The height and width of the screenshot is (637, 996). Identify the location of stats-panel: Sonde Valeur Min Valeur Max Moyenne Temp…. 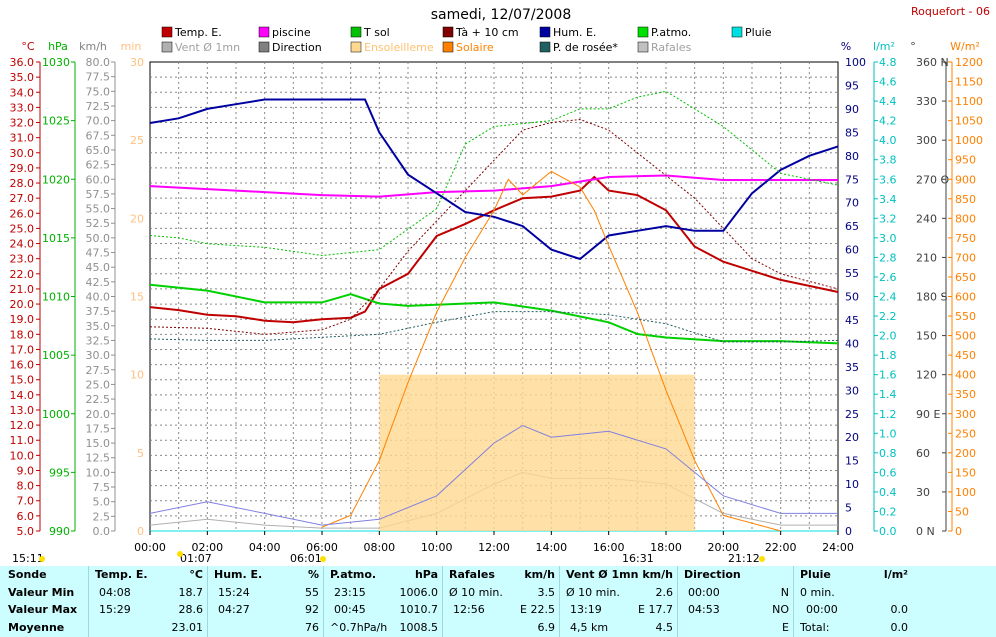
(498, 601).